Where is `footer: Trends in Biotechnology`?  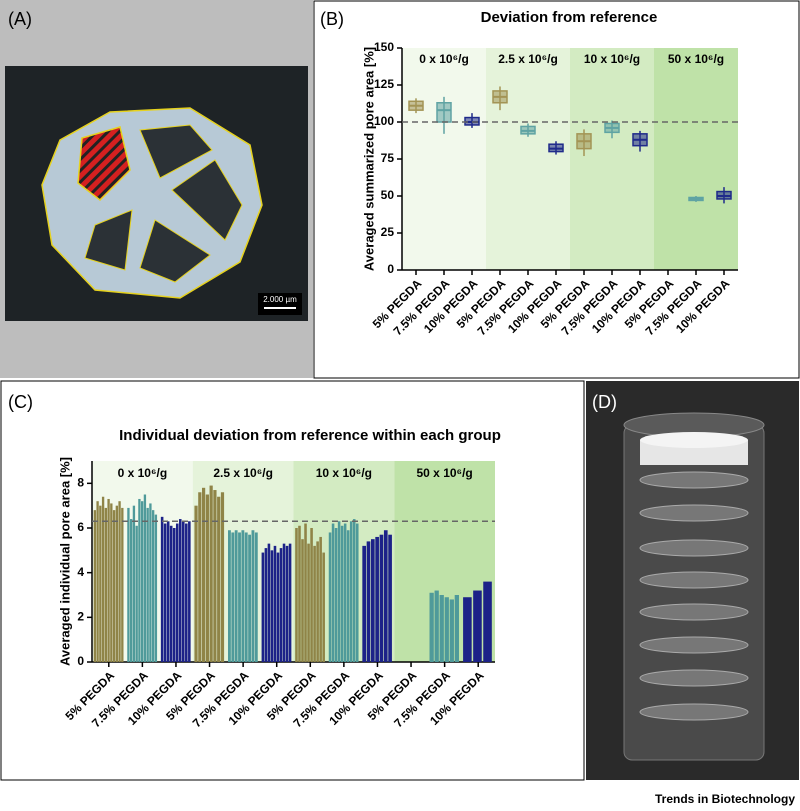
footer: Trends in Biotechnology is located at coordinates (725, 799).